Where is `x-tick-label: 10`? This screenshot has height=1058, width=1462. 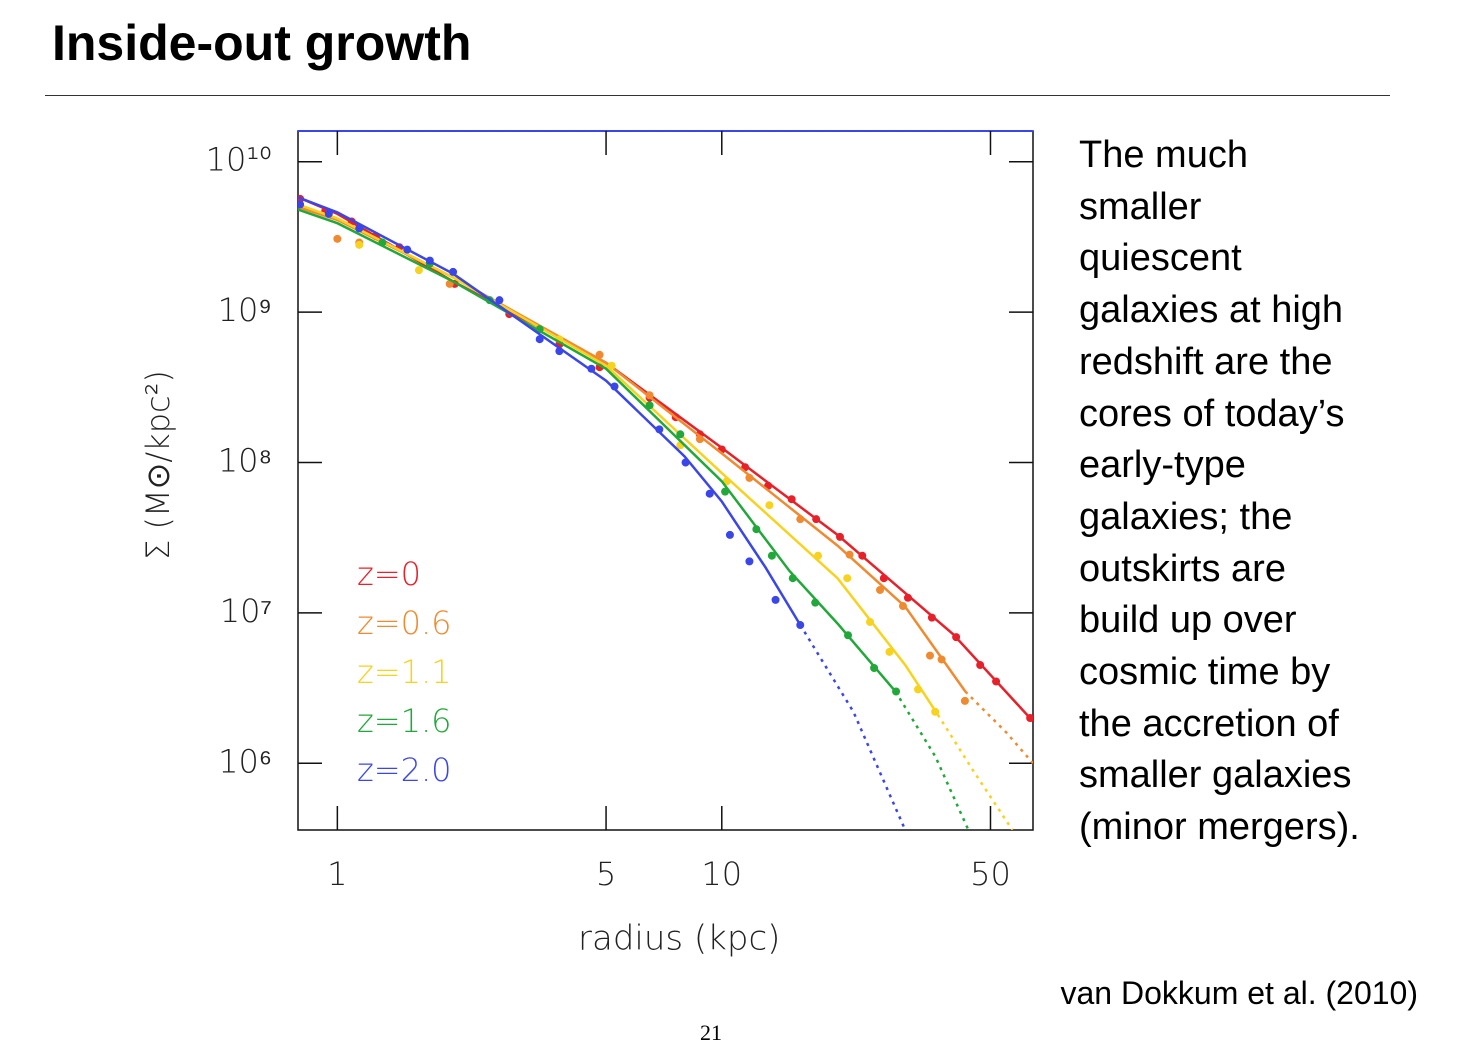 x-tick-label: 10 is located at coordinates (721, 874).